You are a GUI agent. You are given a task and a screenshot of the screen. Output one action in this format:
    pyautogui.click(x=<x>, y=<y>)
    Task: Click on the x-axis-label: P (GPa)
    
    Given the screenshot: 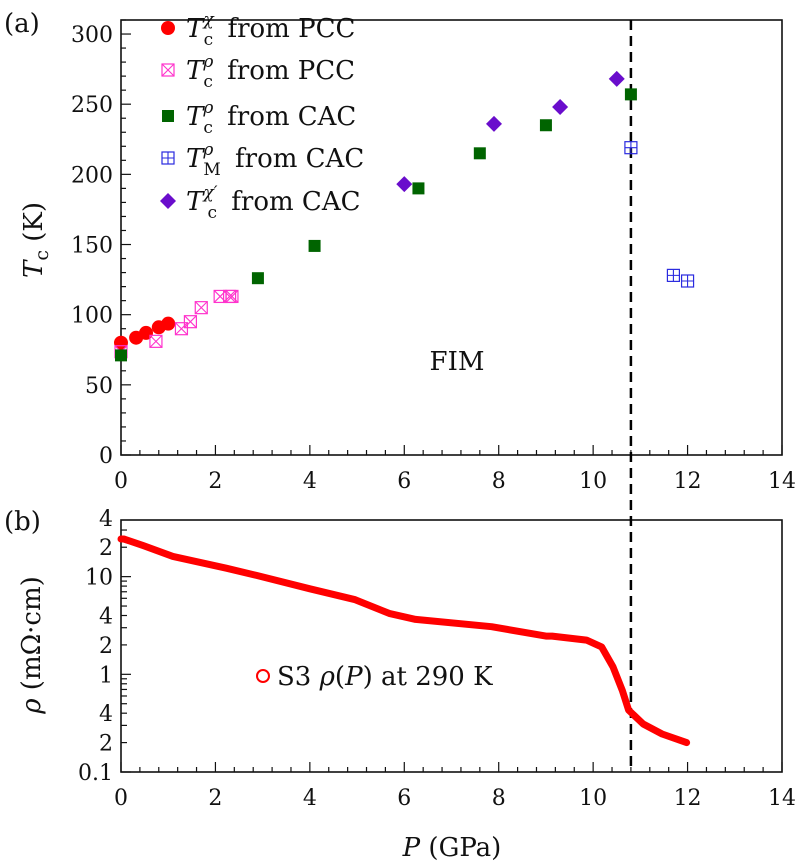 What is the action you would take?
    pyautogui.click(x=452, y=848)
    